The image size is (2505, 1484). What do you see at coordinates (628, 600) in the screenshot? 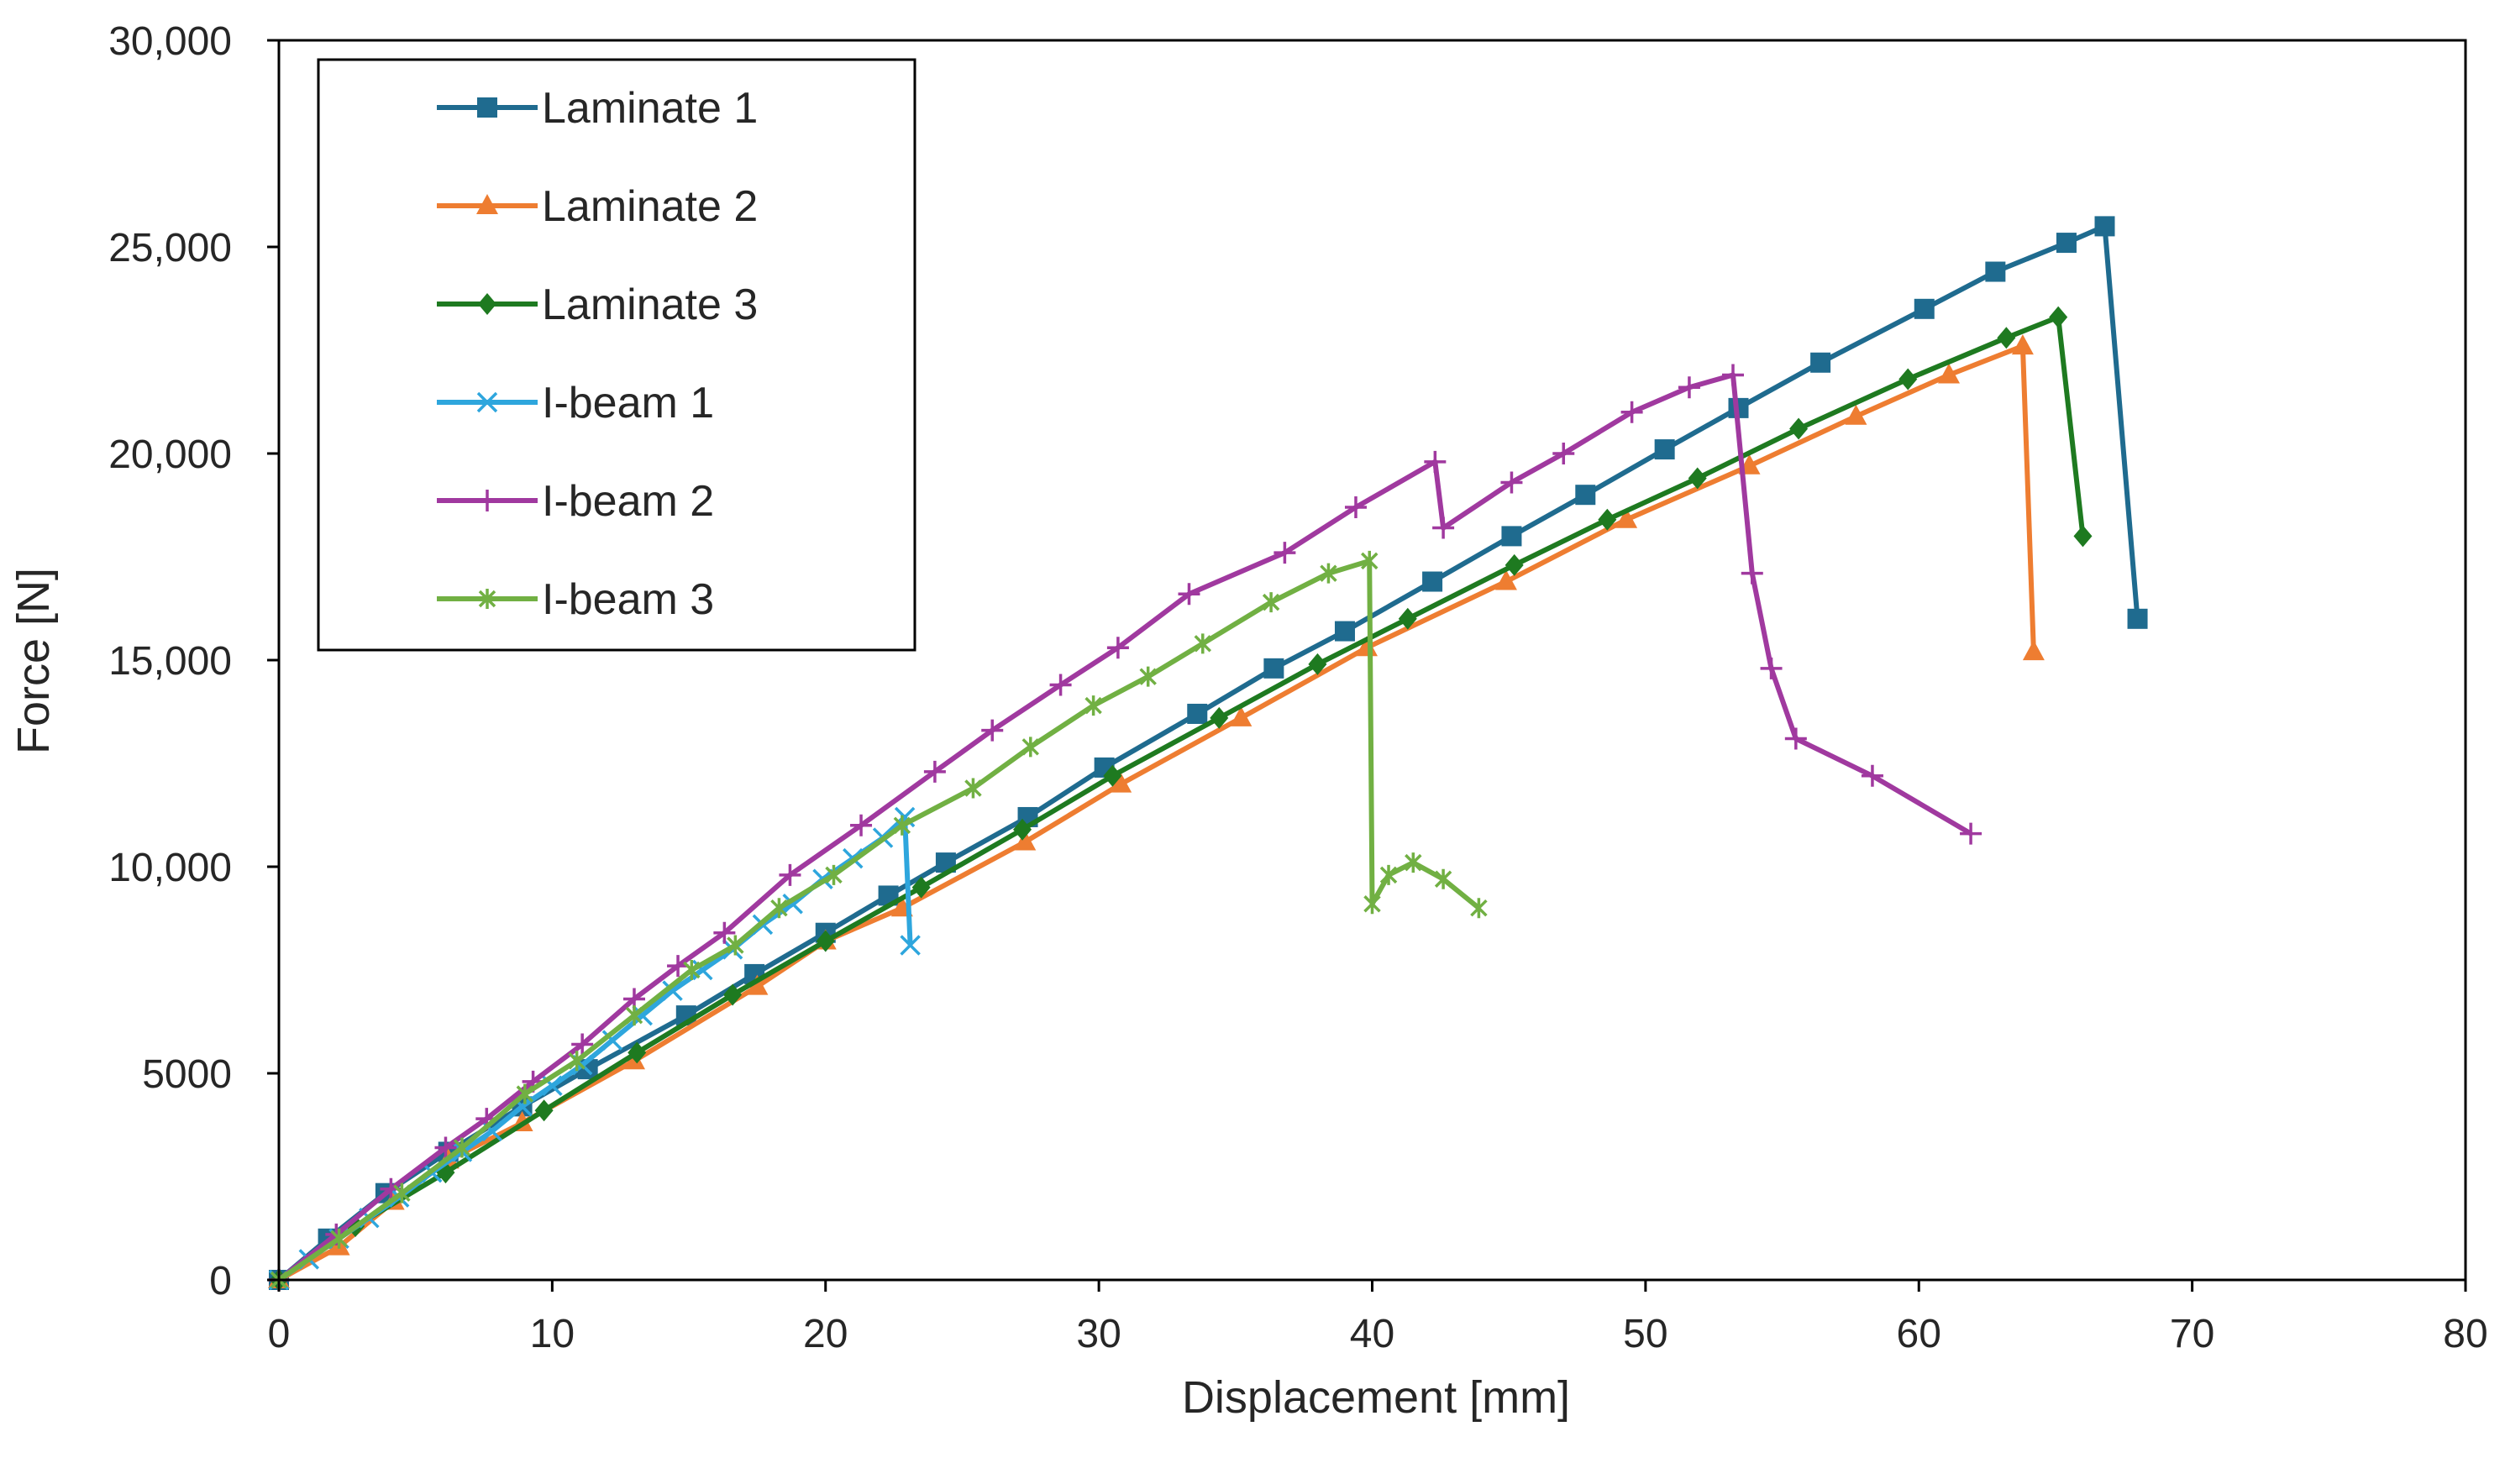
I see `legend-label-i-beam-3: I-beam 3` at bounding box center [628, 600].